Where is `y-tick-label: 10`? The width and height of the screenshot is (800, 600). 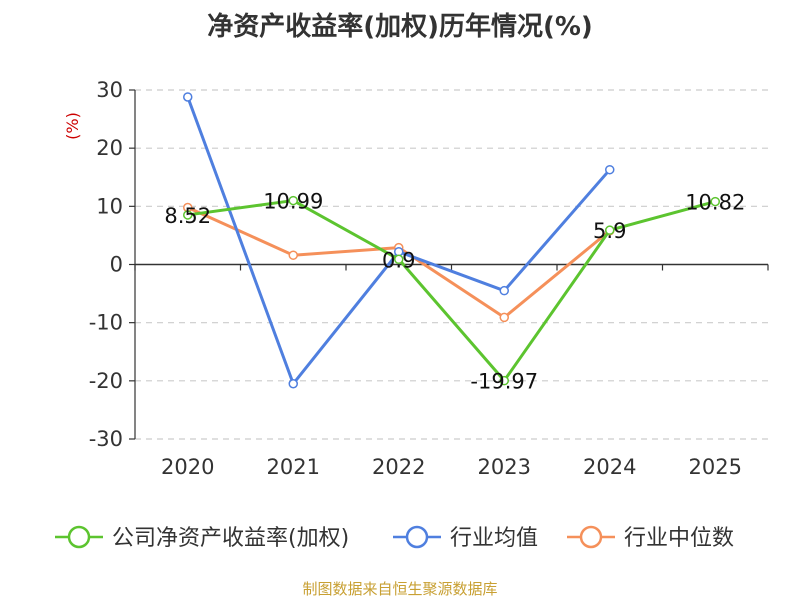
y-tick-label: 10 is located at coordinates (109, 206).